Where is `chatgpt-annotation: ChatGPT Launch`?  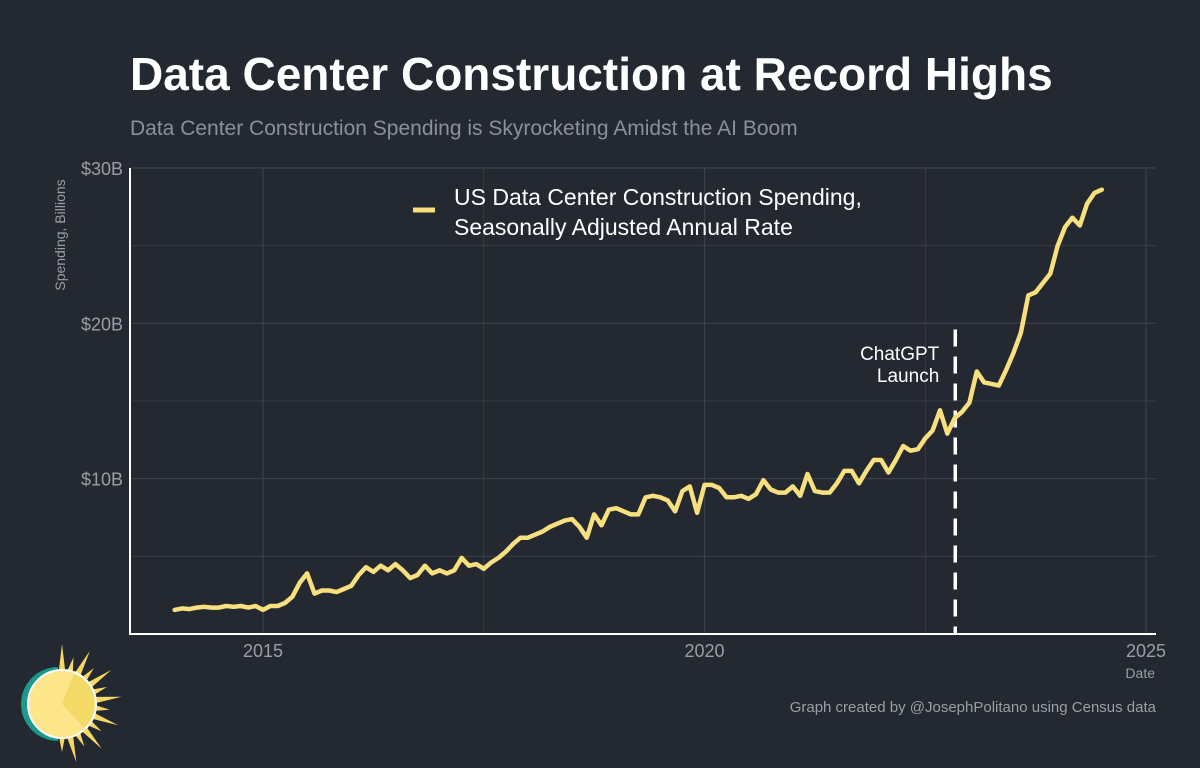
chatgpt-annotation: ChatGPT Launch is located at coordinates (909, 481).